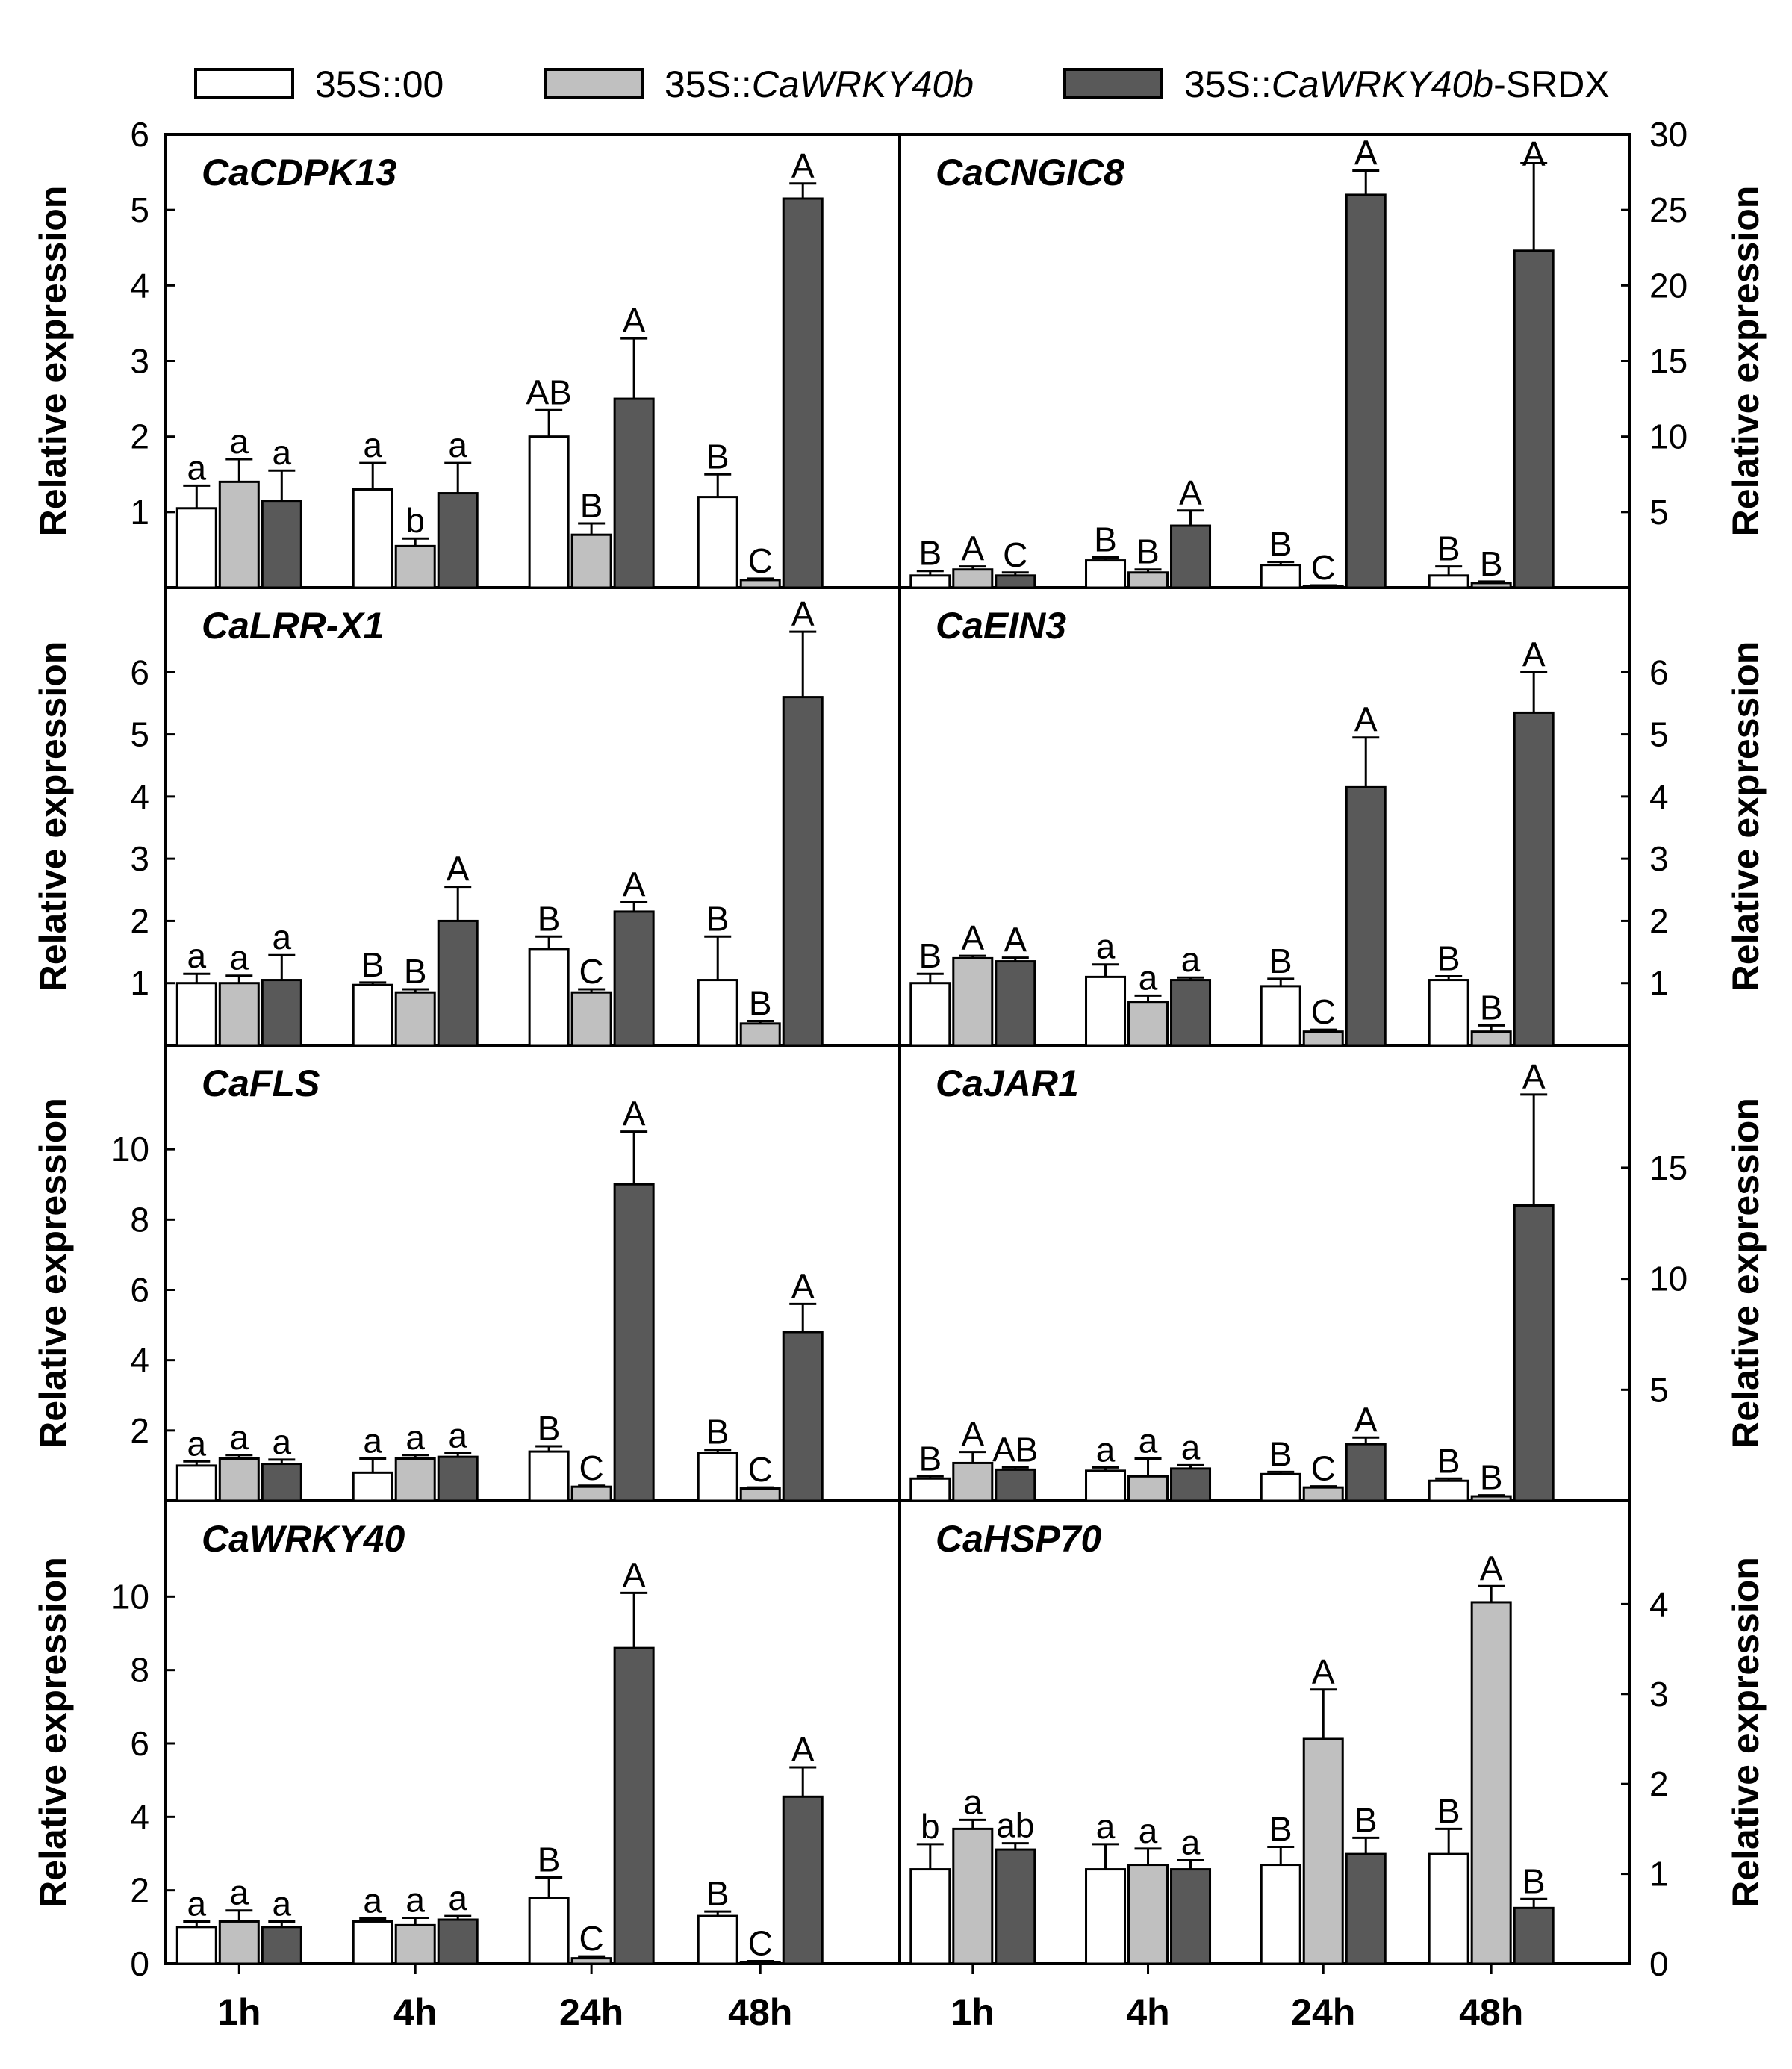 The width and height of the screenshot is (1792, 2069). Describe the element at coordinates (244, 83) in the screenshot. I see `legend-swatch-ctrl` at that location.